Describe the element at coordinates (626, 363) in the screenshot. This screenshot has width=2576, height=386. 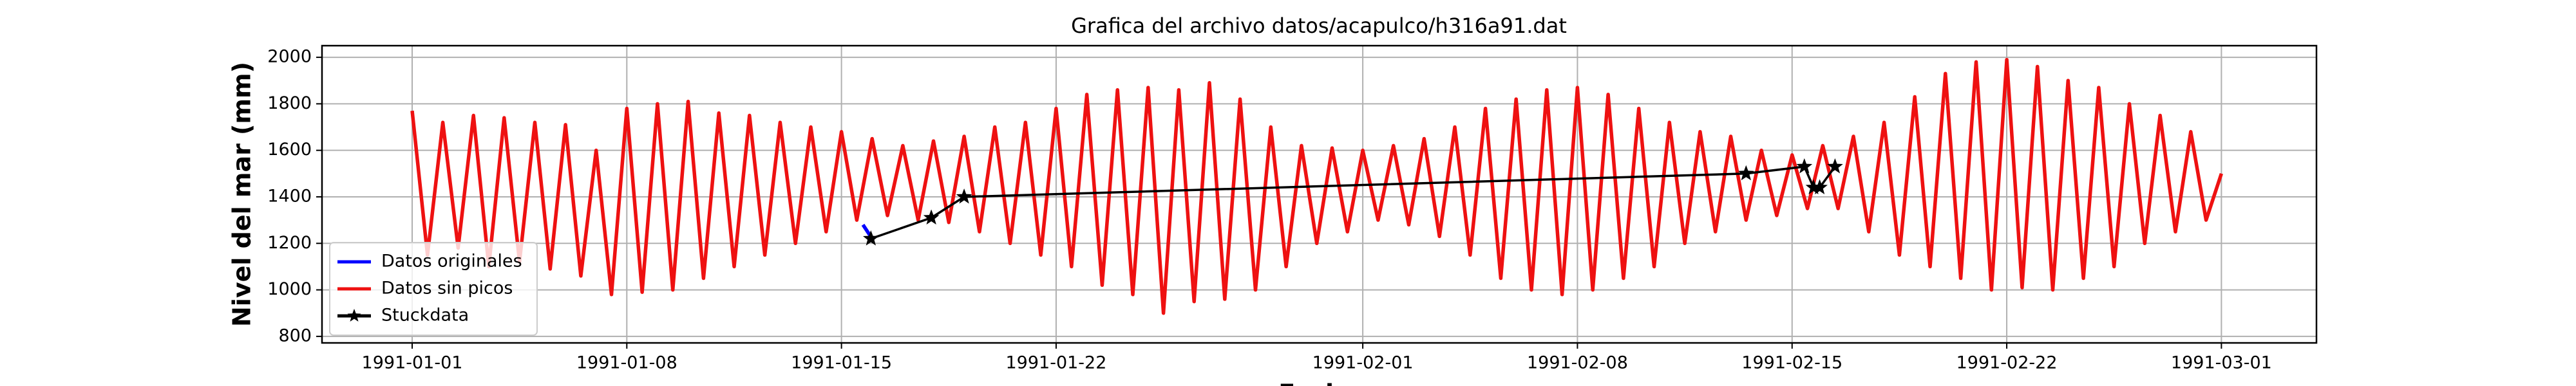
I see `x-tick-label: 1991-01-08` at that location.